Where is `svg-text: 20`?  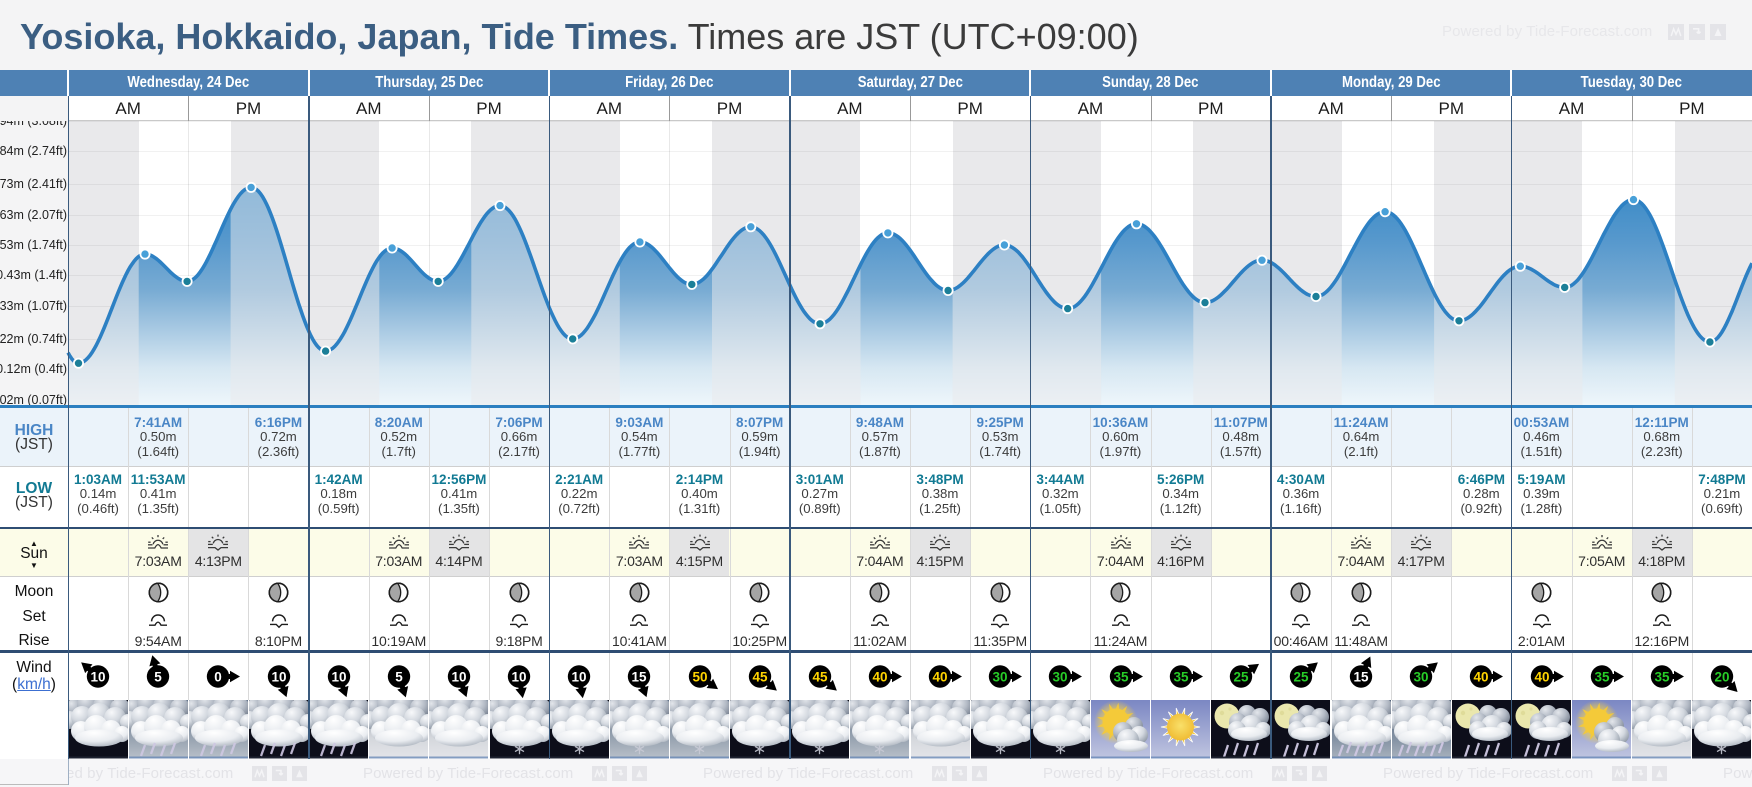
svg-text: 20 is located at coordinates (1721, 676).